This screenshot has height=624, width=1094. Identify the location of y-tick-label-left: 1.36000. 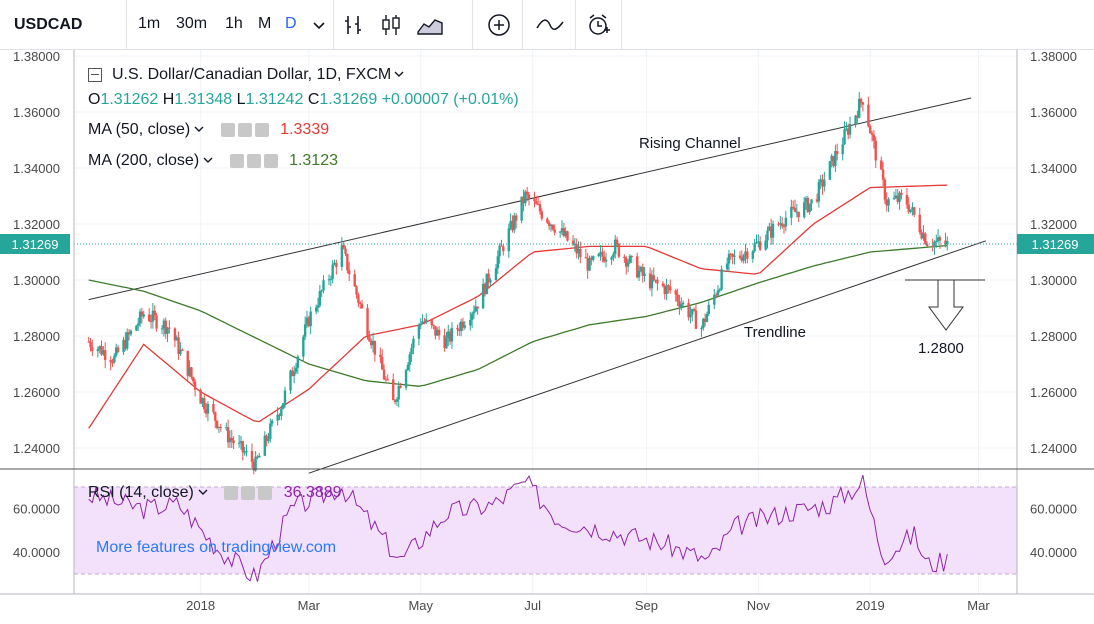
(36, 112).